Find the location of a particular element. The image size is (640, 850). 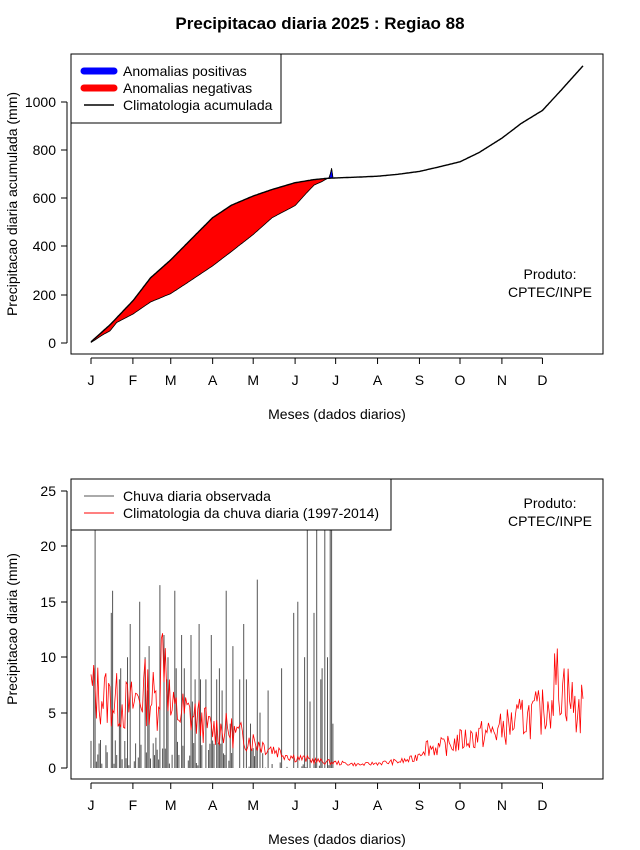

daily-climatology-line is located at coordinates (337, 700).